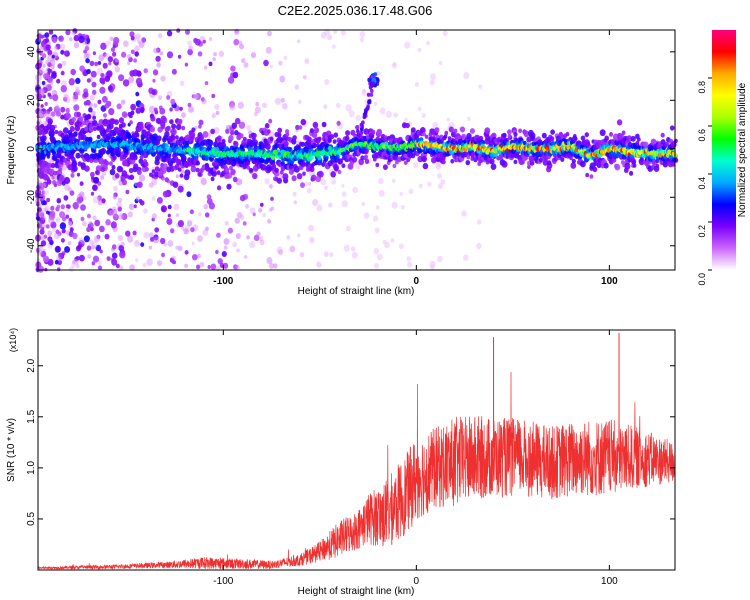  What do you see at coordinates (31, 197) in the screenshot?
I see `spectrogram-ytick-label: -20` at bounding box center [31, 197].